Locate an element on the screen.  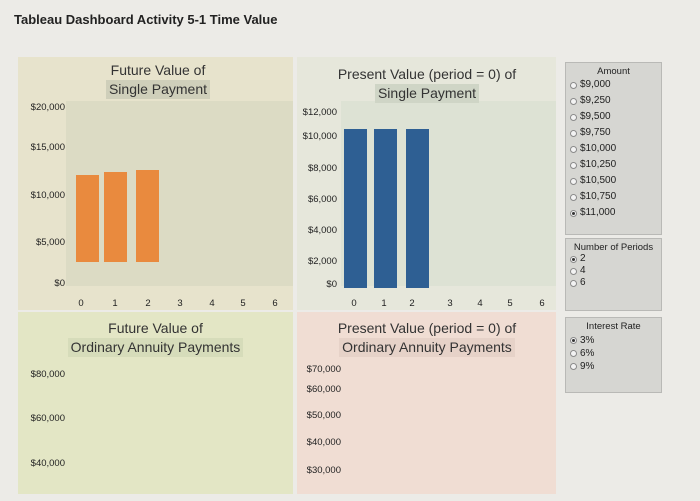
fv-single-plot-area is located at coordinates (179, 193).